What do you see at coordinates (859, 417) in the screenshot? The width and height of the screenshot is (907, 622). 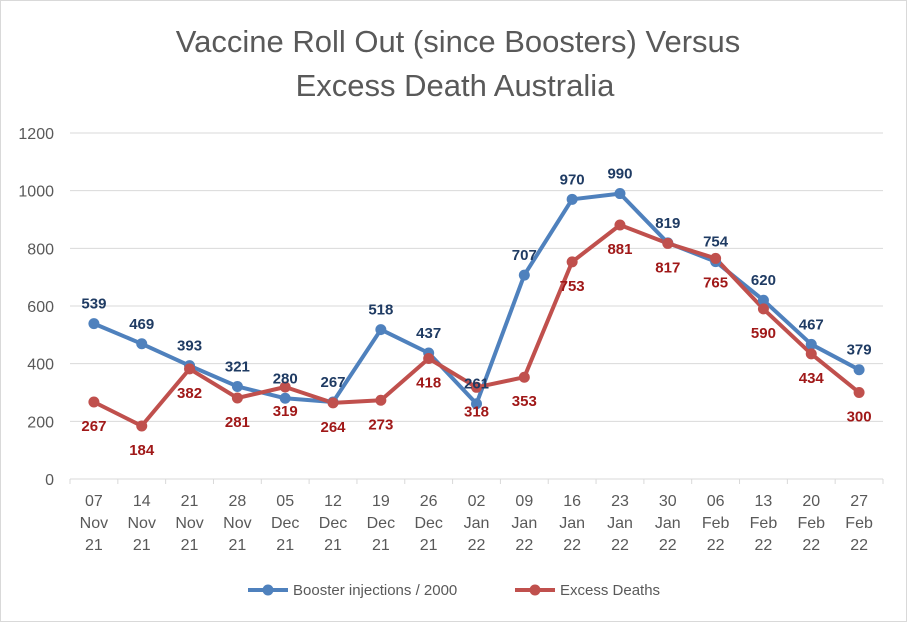 I see `data-label: 300` at bounding box center [859, 417].